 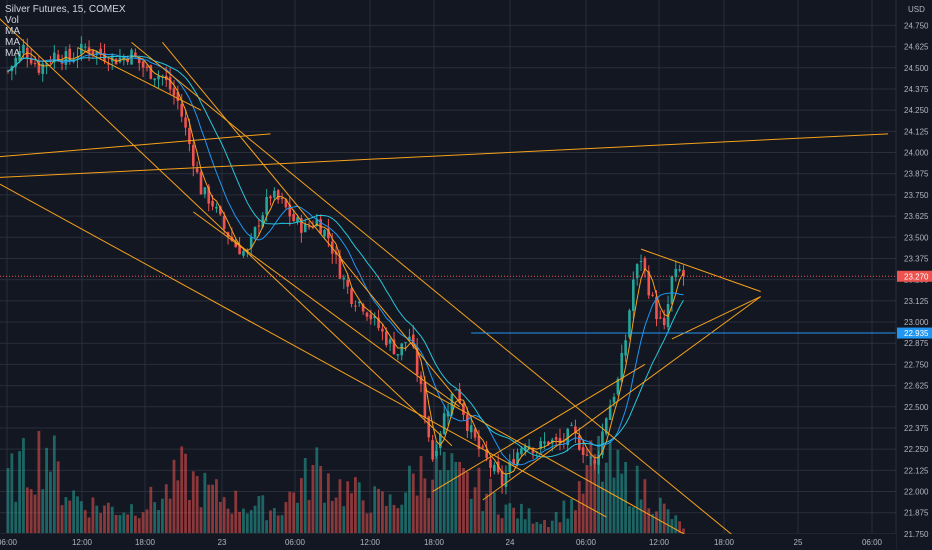 What do you see at coordinates (12, 20) in the screenshot?
I see `legend-volume: Vol` at bounding box center [12, 20].